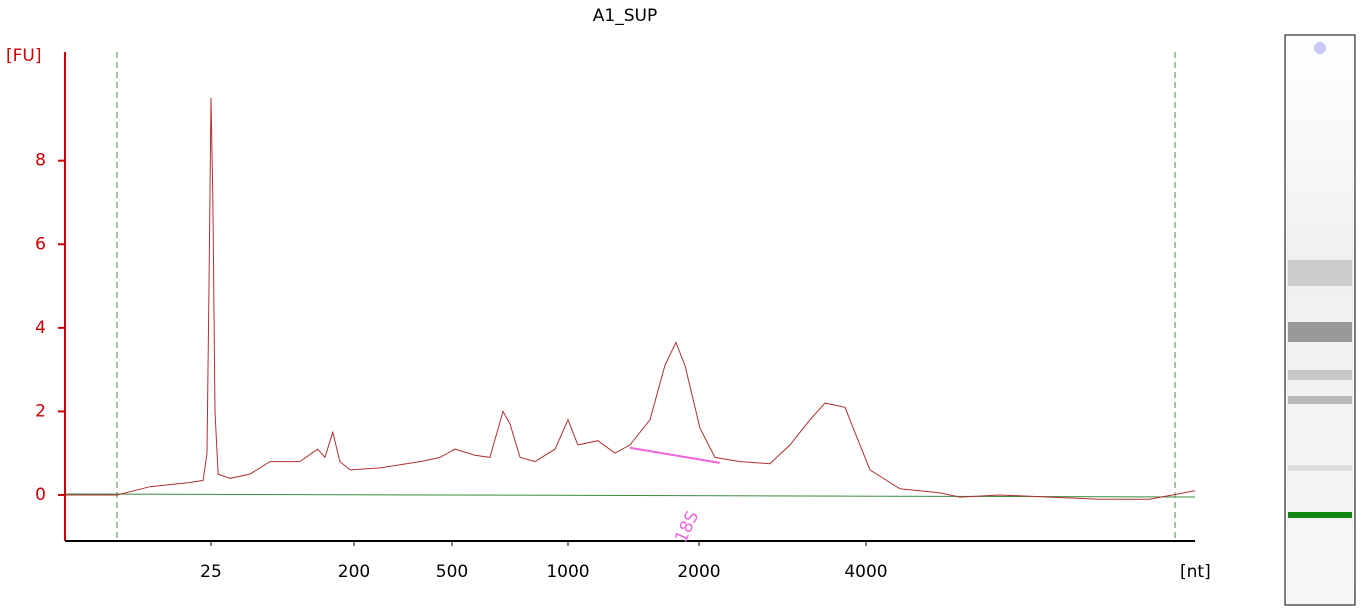  I want to click on y-tick-label: 6, so click(40, 244).